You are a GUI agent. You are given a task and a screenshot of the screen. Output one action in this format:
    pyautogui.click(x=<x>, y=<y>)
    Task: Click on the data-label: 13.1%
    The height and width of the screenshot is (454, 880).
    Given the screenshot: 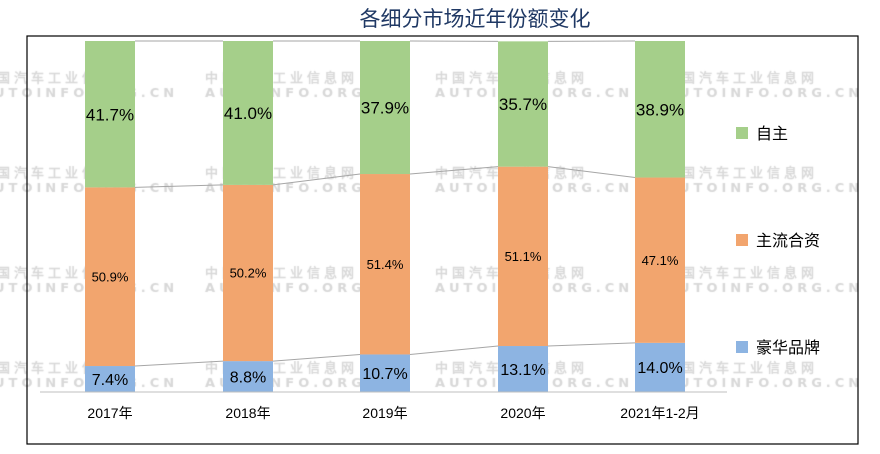 What is the action you would take?
    pyautogui.click(x=522, y=370)
    